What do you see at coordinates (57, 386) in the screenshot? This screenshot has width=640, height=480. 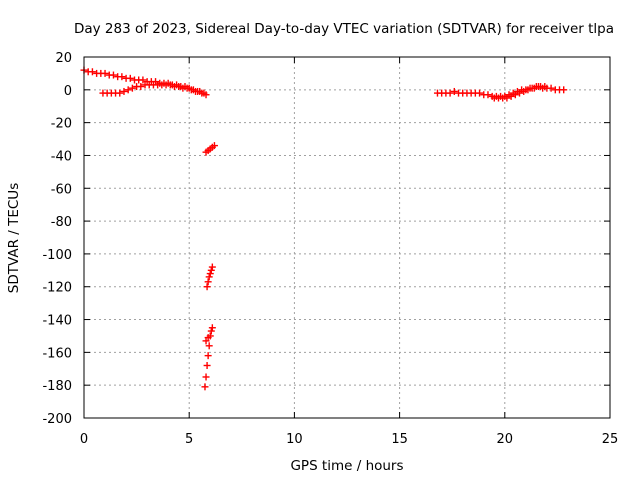 I see `y-tick-label: -180` at bounding box center [57, 386].